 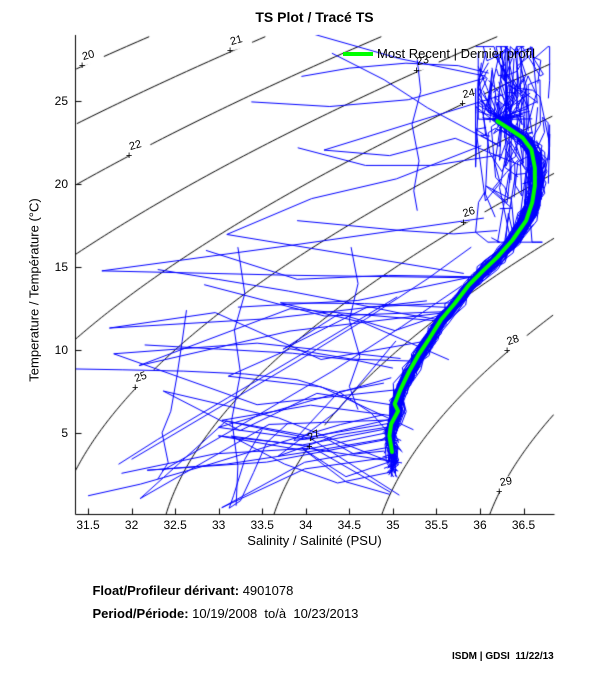 I want to click on x-tick-label: 35, so click(x=393, y=525).